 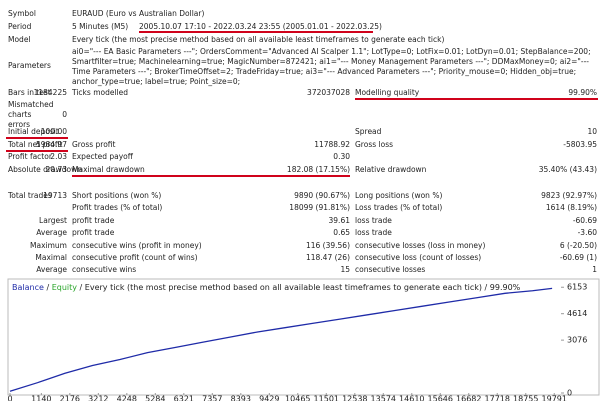 What do you see at coordinates (440, 398) in the screenshot?
I see `x-tick-label: 15646` at bounding box center [440, 398].